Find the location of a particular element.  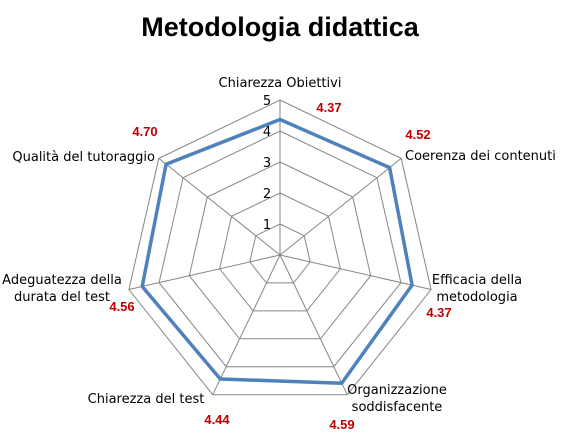

radial-ticks: 1 2 3 4 5 is located at coordinates (267, 163).